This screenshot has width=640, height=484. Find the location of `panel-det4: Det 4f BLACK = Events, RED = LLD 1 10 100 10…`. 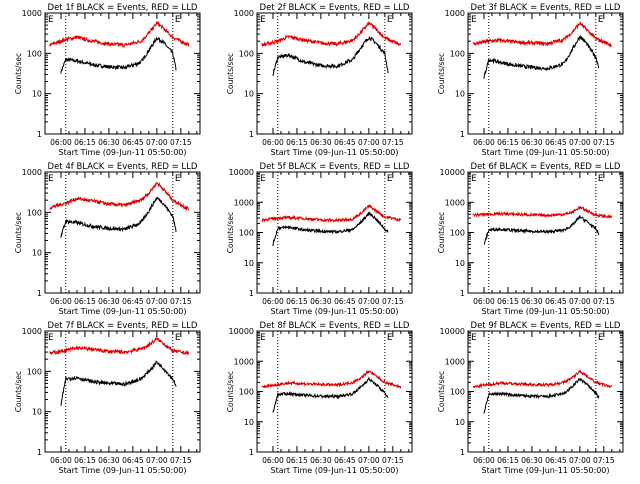

panel-det4: Det 4f BLACK = Events, RED = LLD 1 10 100 10… is located at coordinates (107, 239).